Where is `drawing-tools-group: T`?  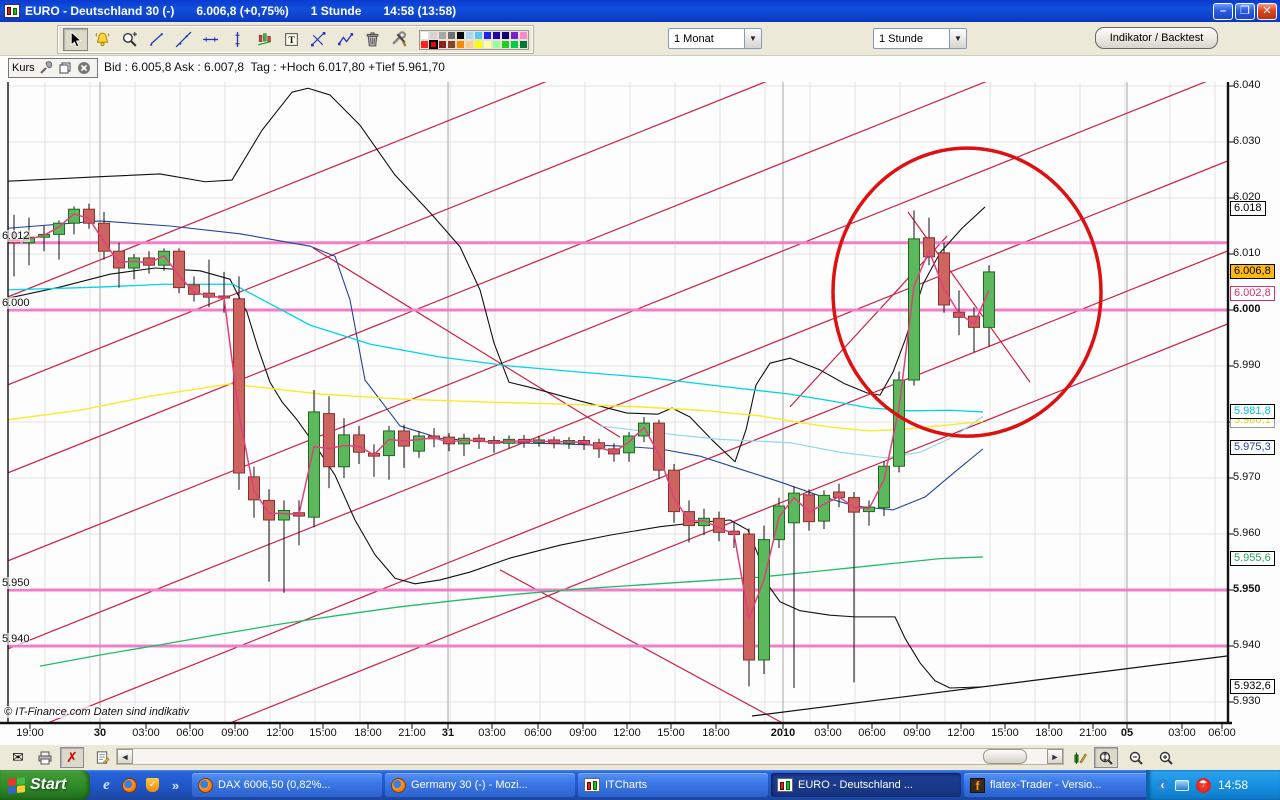 drawing-tools-group: T is located at coordinates (295, 39).